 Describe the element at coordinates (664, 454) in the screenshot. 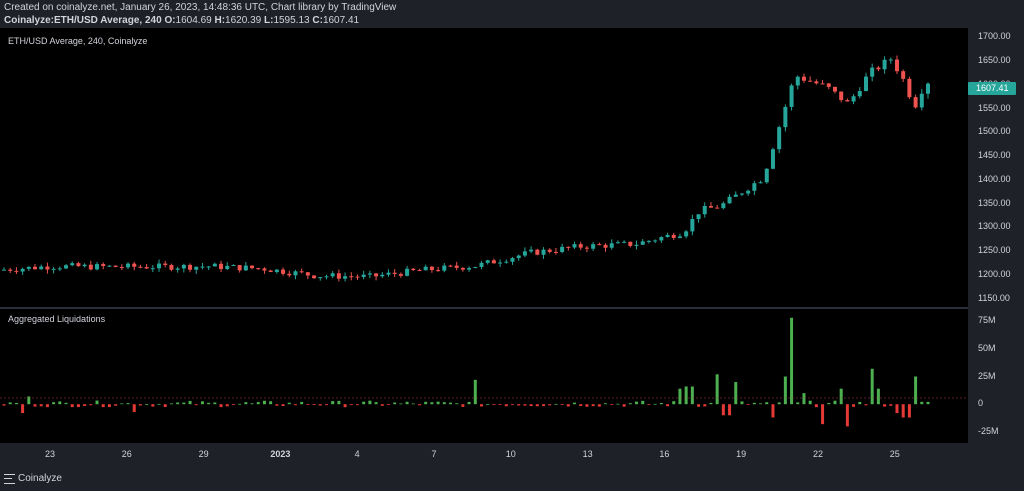

I see `time-tick-label: 16` at that location.